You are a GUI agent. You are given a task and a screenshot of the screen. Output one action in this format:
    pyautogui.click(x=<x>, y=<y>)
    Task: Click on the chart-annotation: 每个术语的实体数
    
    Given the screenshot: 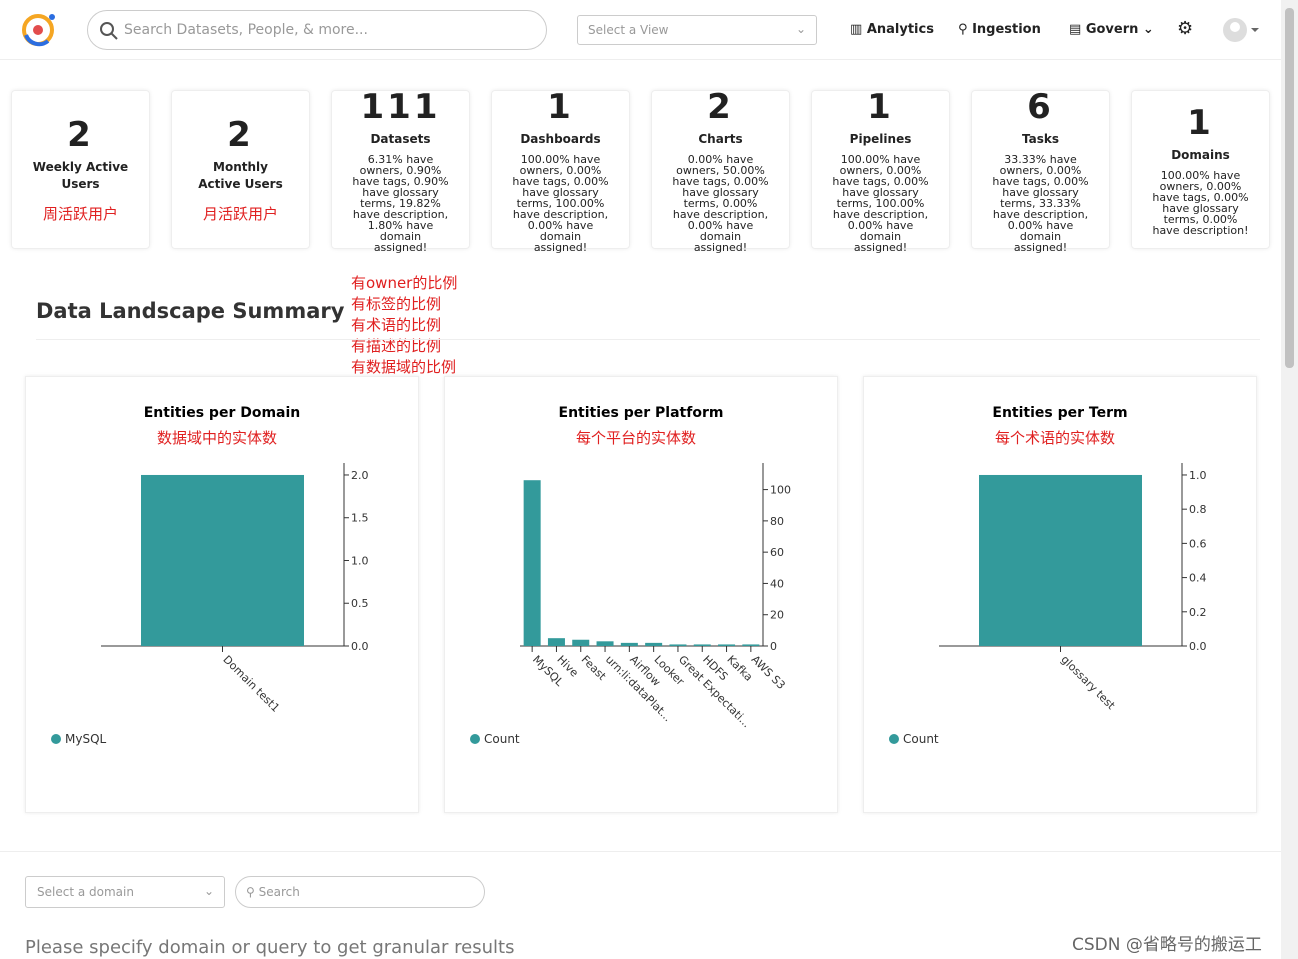 What is the action you would take?
    pyautogui.click(x=1055, y=438)
    